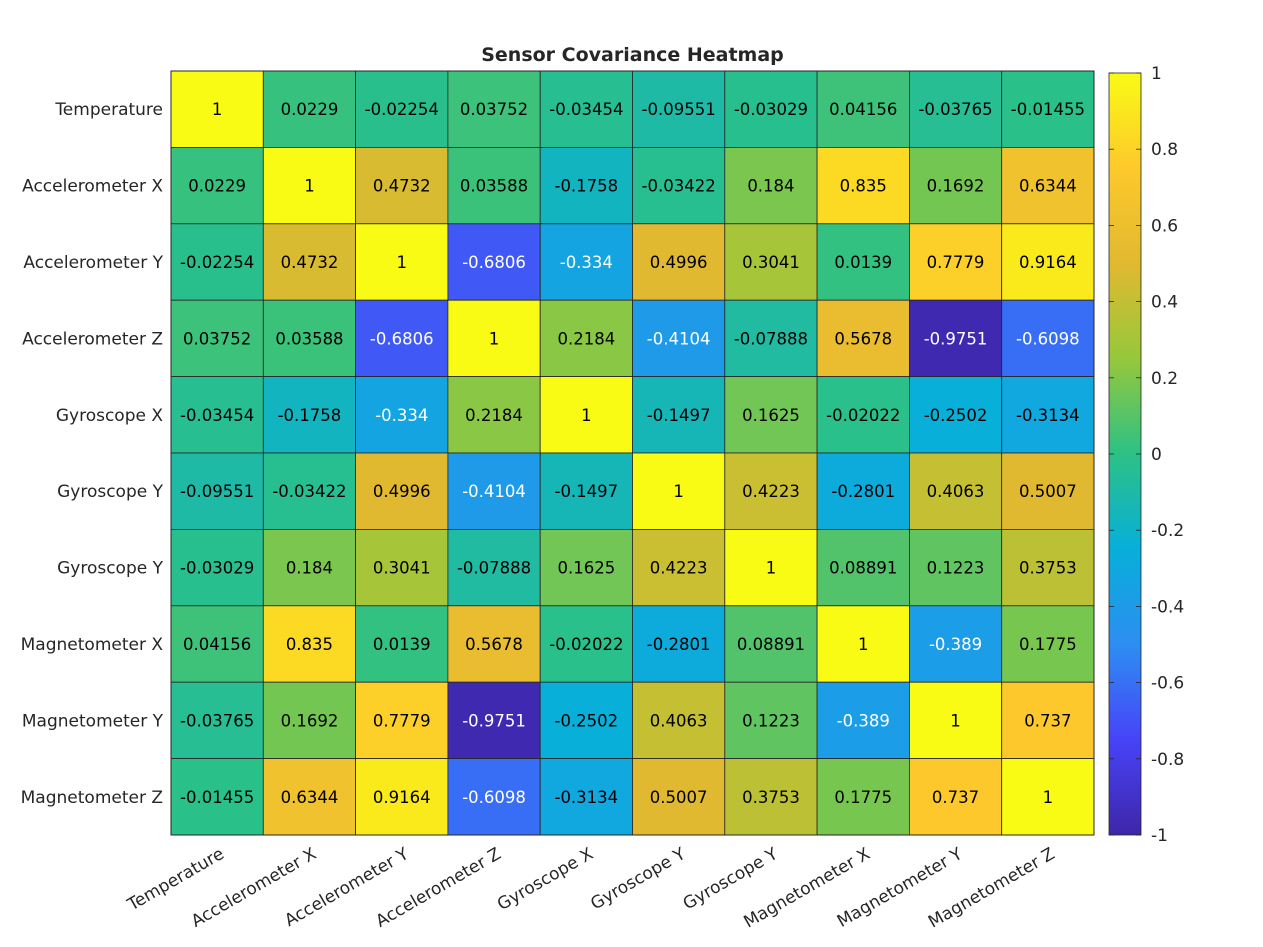  I want to click on cell-value-label: -0.1758, so click(586, 186).